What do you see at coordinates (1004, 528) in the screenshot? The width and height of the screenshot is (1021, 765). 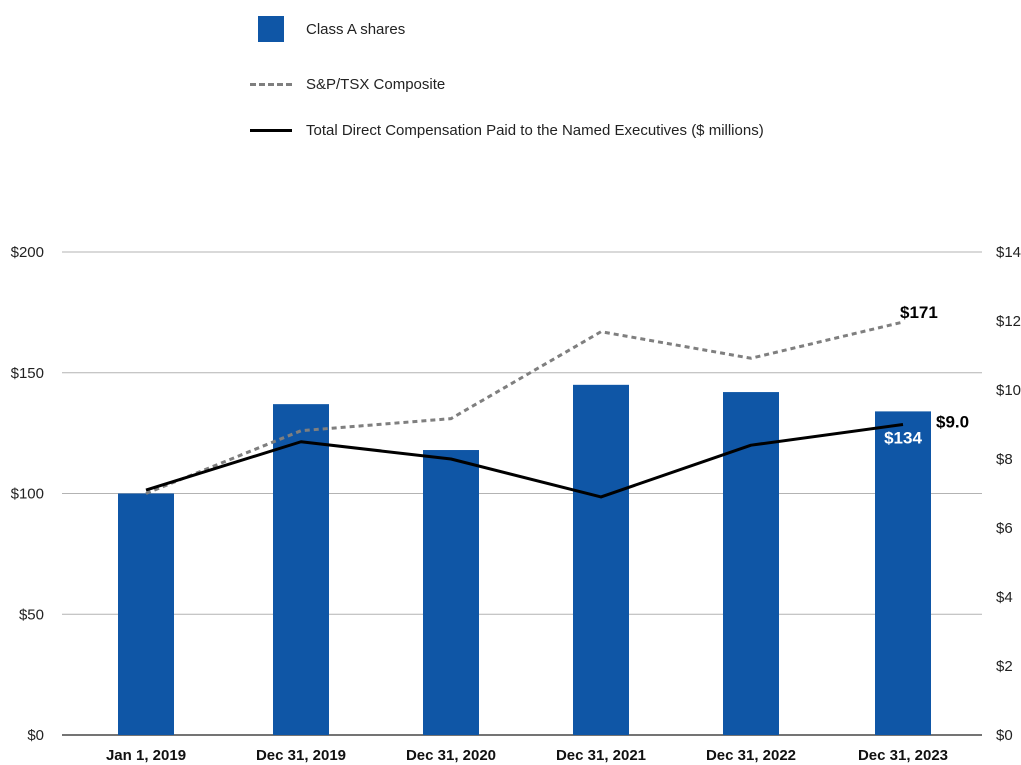 I see `right-axis-tick-label: $6` at bounding box center [1004, 528].